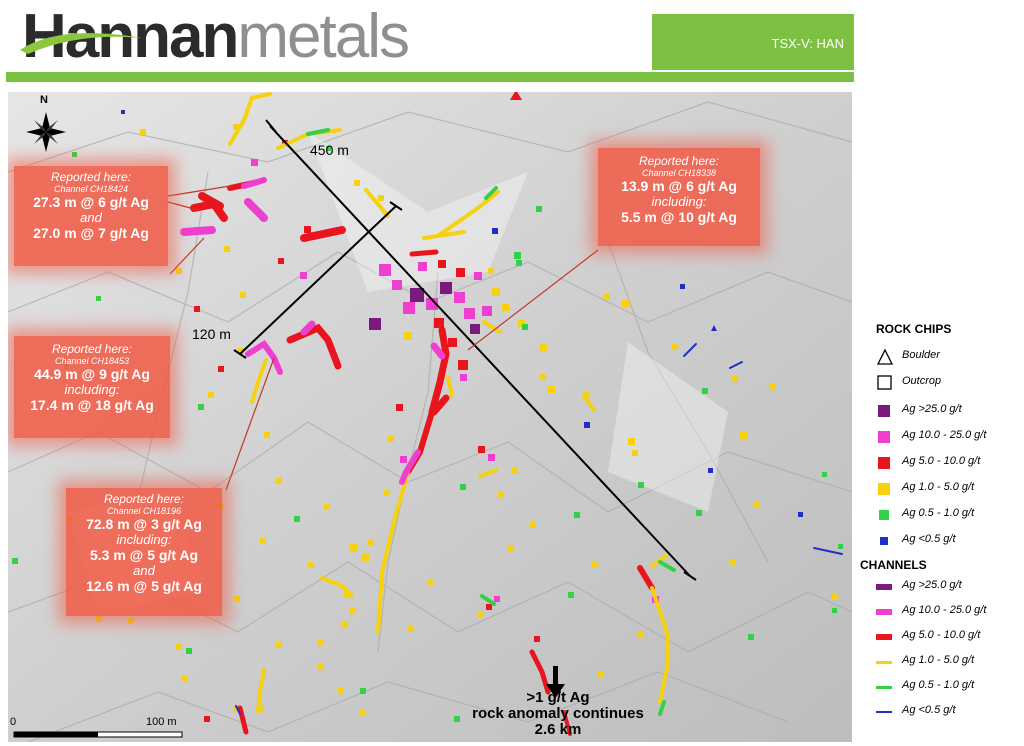  I want to click on legend-channel-10-25: Ag 10.0 - 25.0 g/t, so click(950, 613).